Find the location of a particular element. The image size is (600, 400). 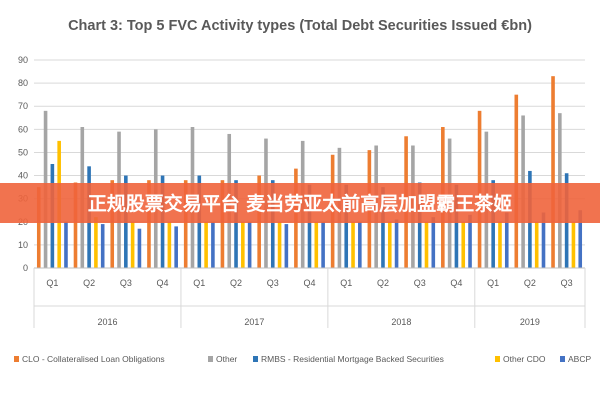

y-tick-label: 10 is located at coordinates (23, 245).